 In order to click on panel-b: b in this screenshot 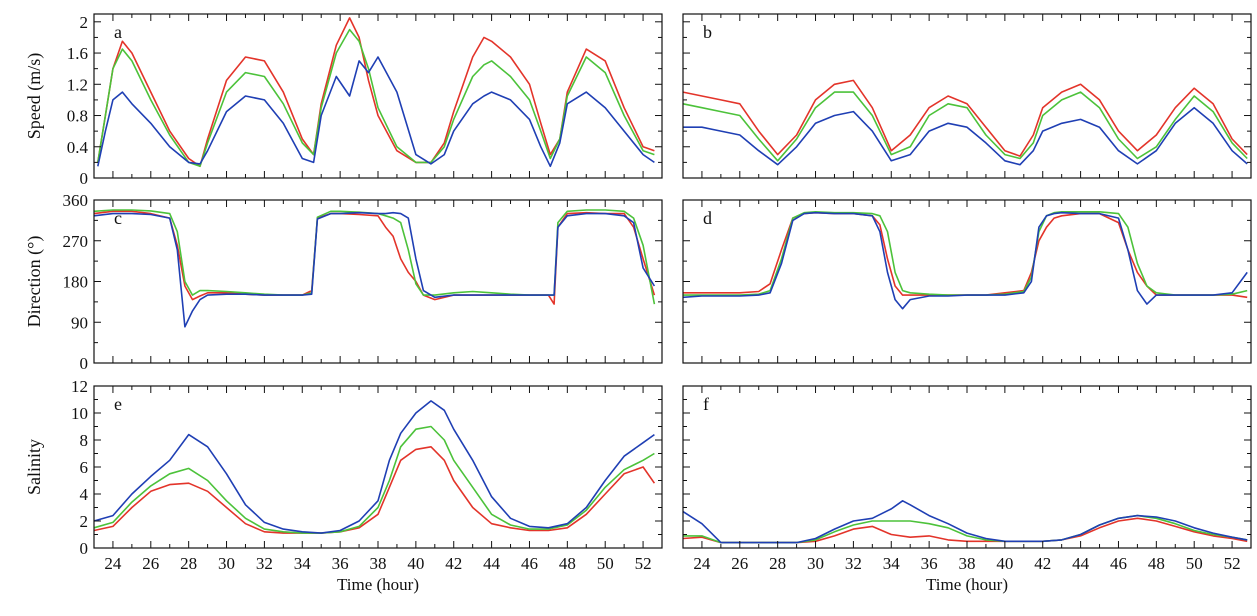, I will do `click(967, 96)`.